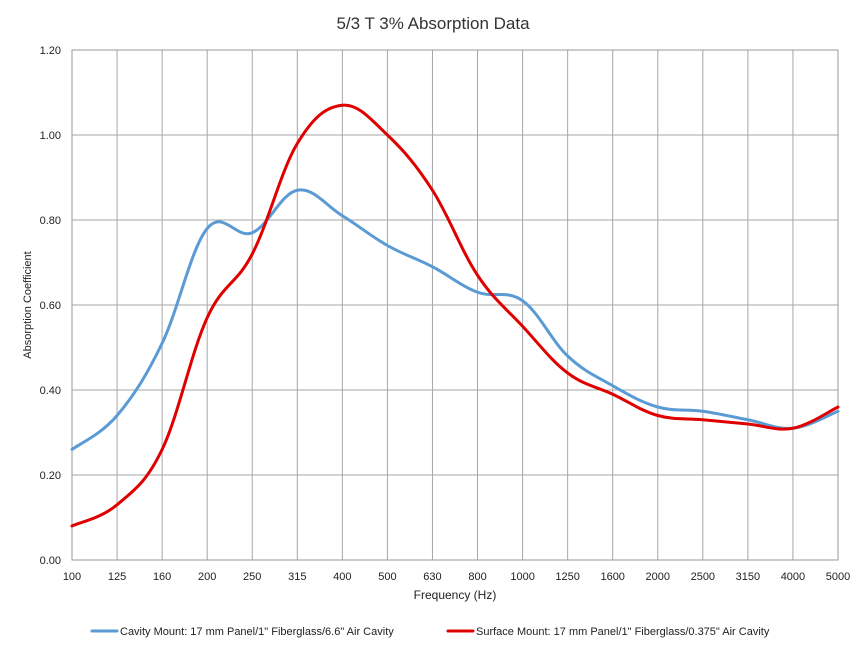 The image size is (867, 654). What do you see at coordinates (342, 577) in the screenshot?
I see `x-tick-label: 400` at bounding box center [342, 577].